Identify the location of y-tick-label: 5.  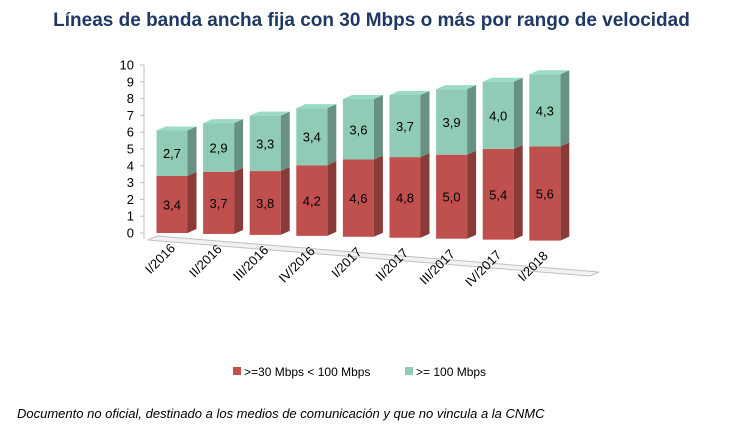
(130, 149).